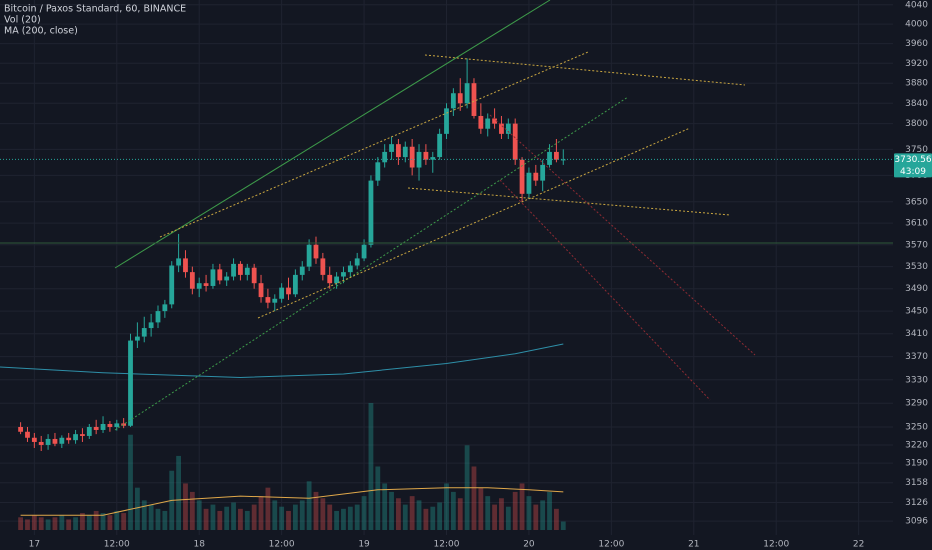 The height and width of the screenshot is (550, 932). I want to click on y-tick-label: 3450, so click(916, 312).